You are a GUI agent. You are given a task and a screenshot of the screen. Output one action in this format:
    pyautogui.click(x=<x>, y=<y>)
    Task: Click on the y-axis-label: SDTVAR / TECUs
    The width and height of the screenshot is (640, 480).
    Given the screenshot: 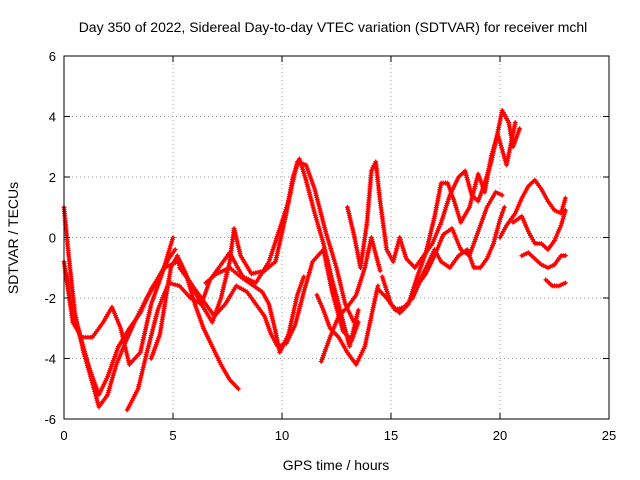 What is the action you would take?
    pyautogui.click(x=13, y=238)
    